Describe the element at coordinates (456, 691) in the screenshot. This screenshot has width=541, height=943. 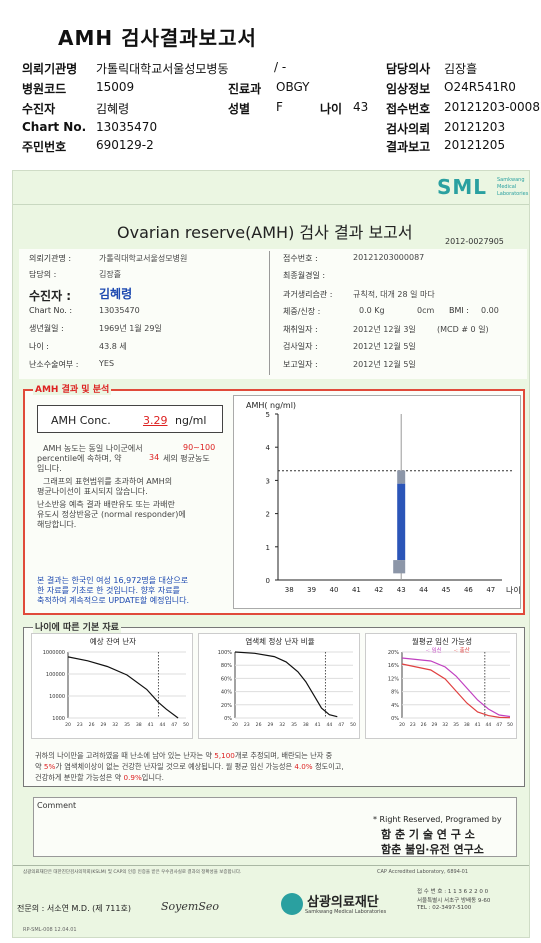
I see `mini-chart-series-line` at that location.